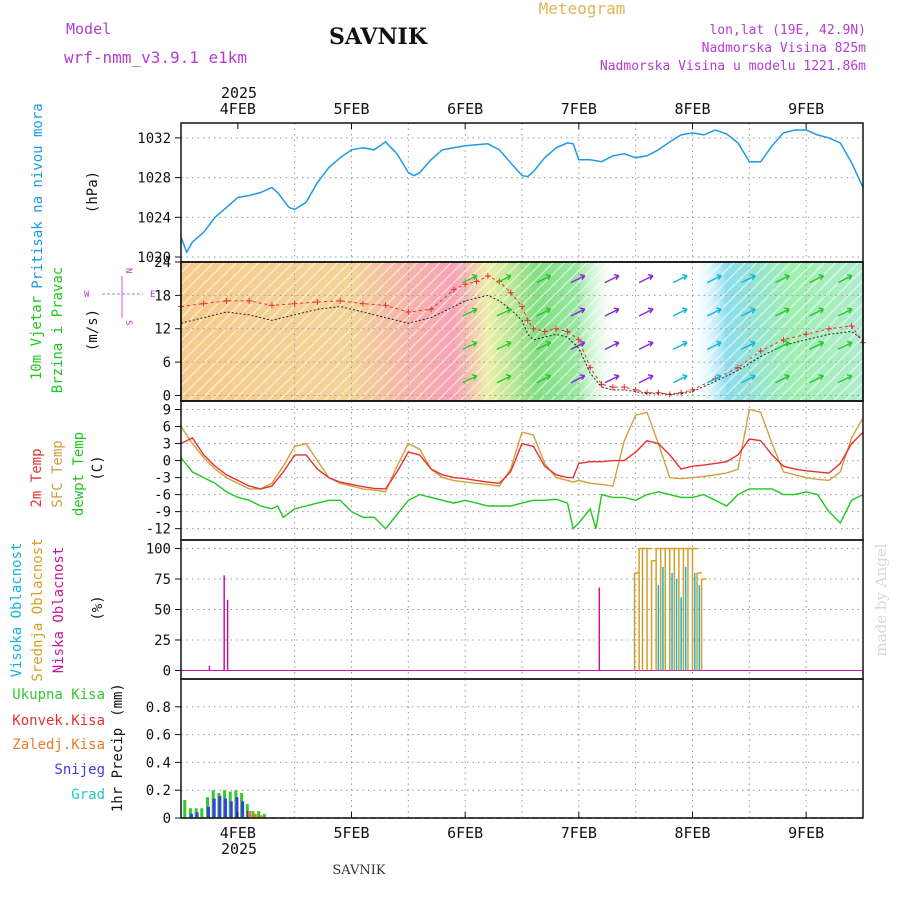 The width and height of the screenshot is (900, 900). I want to click on y-tick-label: 6, so click(167, 363).